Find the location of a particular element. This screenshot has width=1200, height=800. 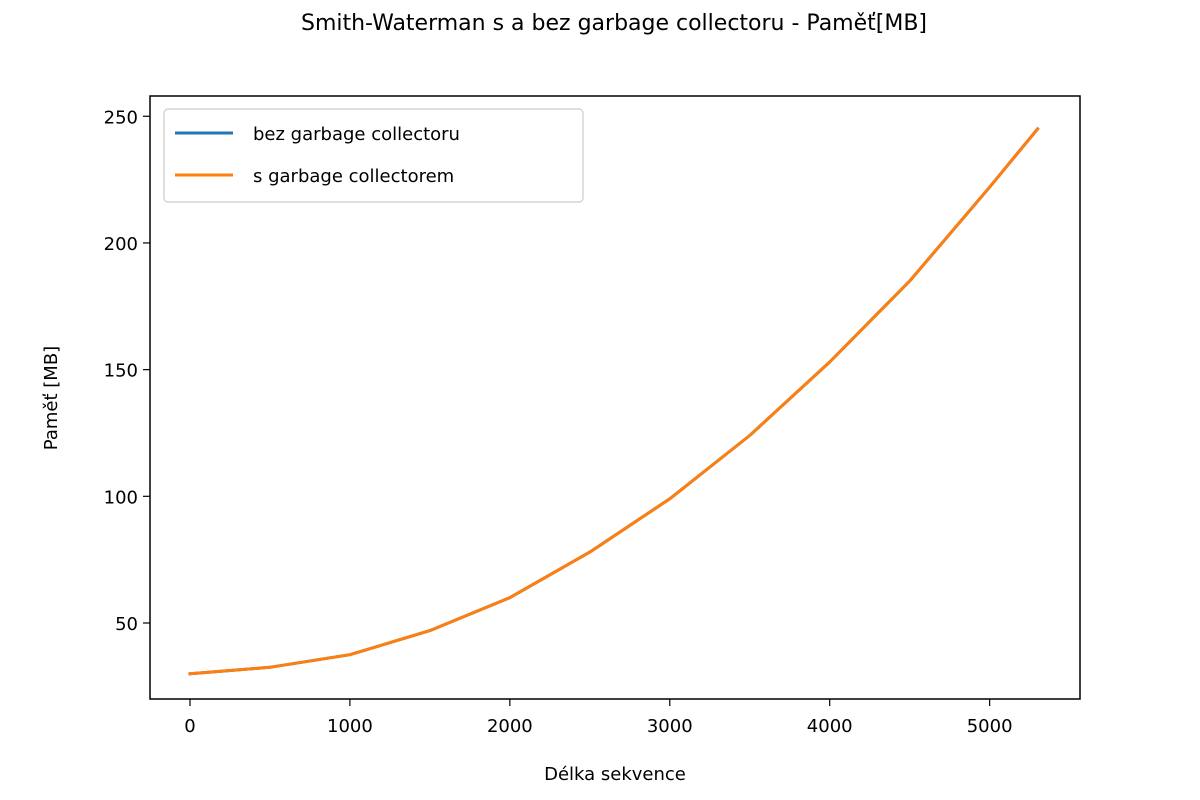

legend-label-2: s garbage collectorem is located at coordinates (353, 176).